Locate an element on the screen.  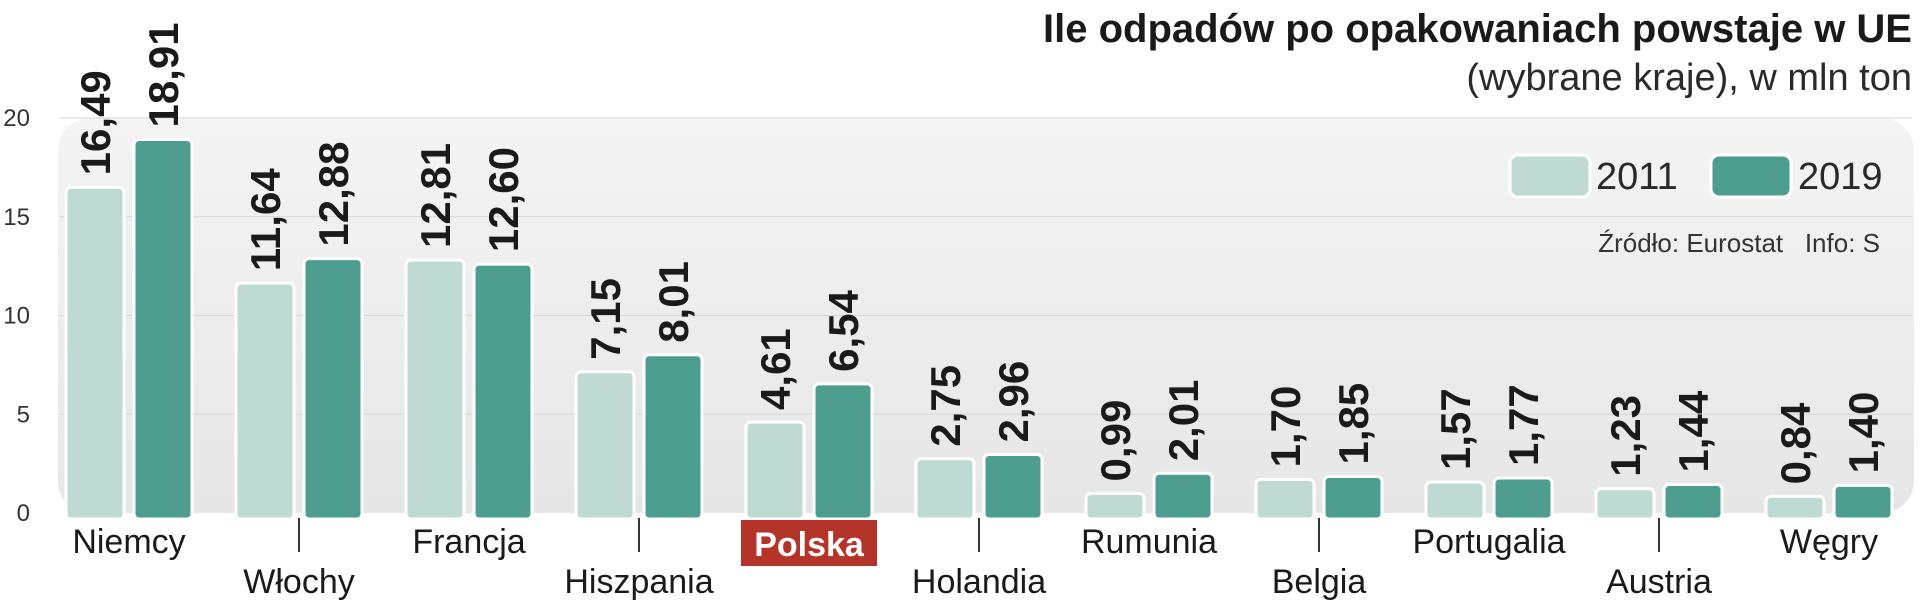
value-label-2011-Portugalia: 1,57 is located at coordinates (1455, 429).